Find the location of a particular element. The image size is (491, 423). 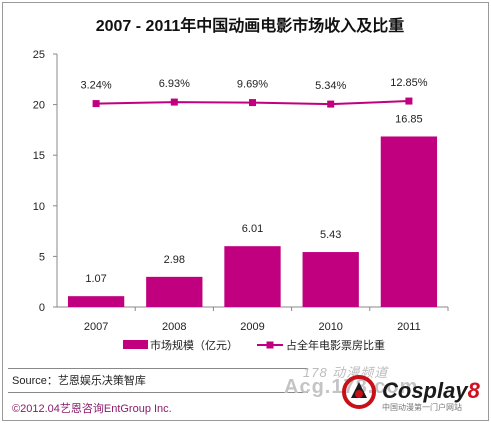

line-value-label: 9.69% is located at coordinates (252, 85).